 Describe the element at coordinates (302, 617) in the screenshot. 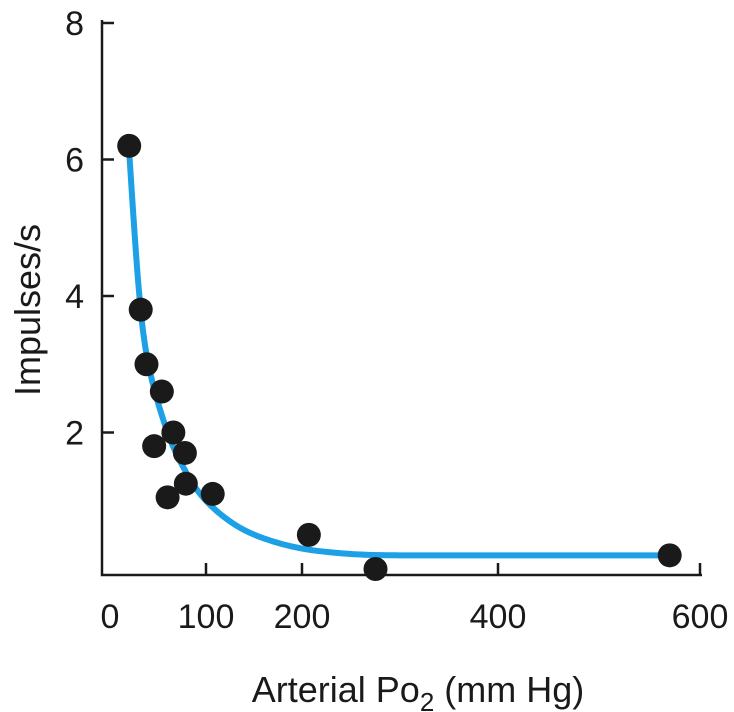

I see `x-tick-label: 200` at that location.